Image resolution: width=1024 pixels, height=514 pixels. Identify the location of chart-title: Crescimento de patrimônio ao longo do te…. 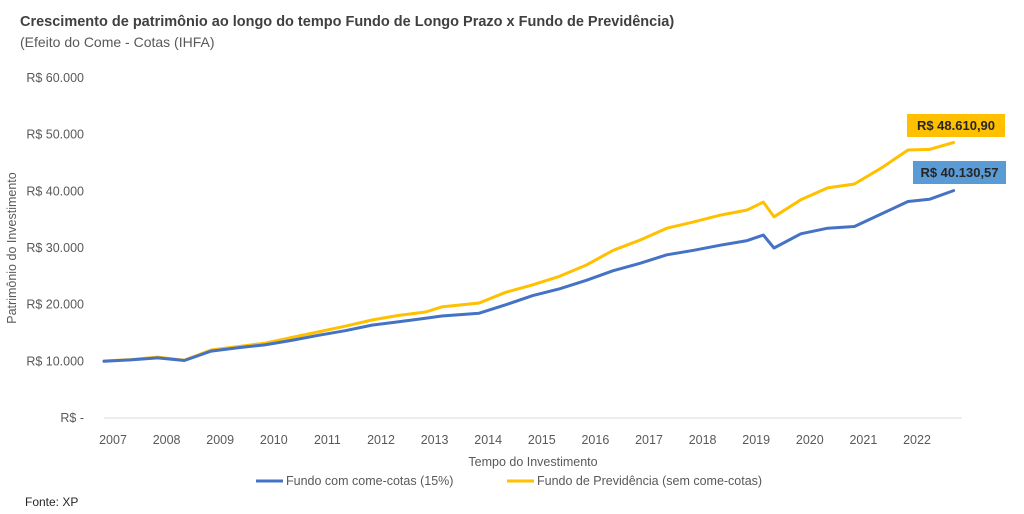
(347, 22).